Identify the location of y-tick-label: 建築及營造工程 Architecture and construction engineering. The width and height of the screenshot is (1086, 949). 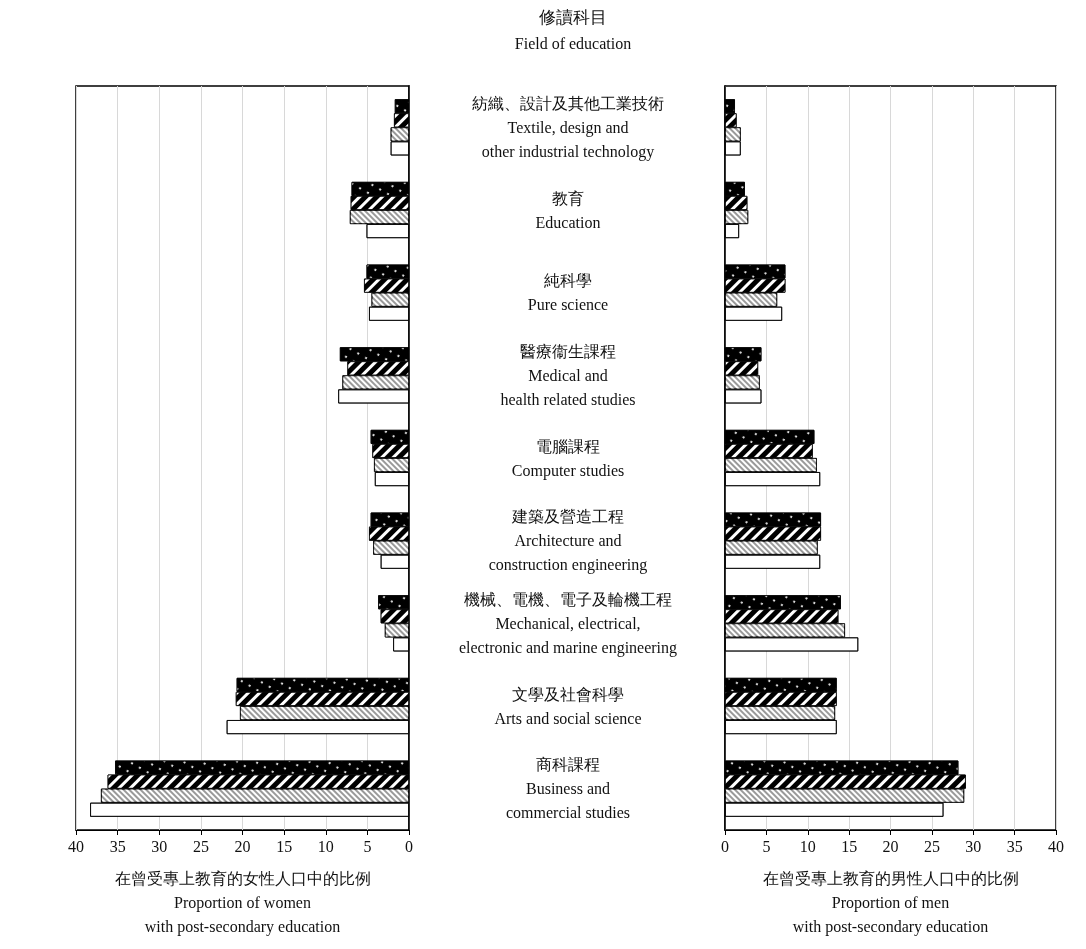
(568, 541).